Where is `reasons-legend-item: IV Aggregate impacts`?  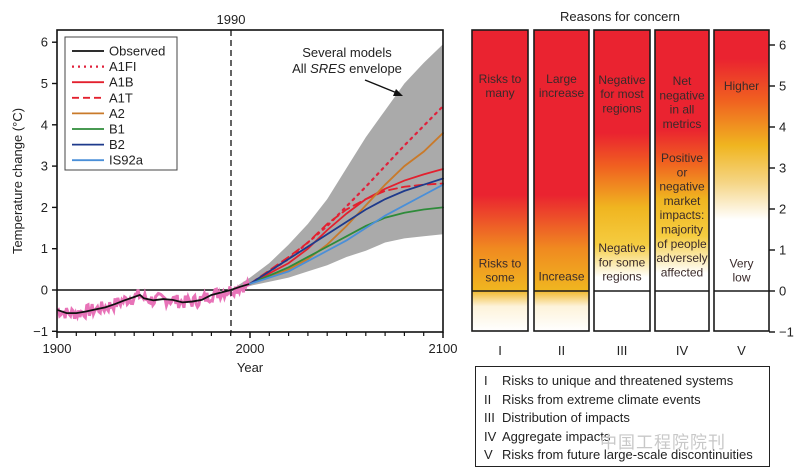
reasons-legend-item: IV Aggregate impacts is located at coordinates (626, 437).